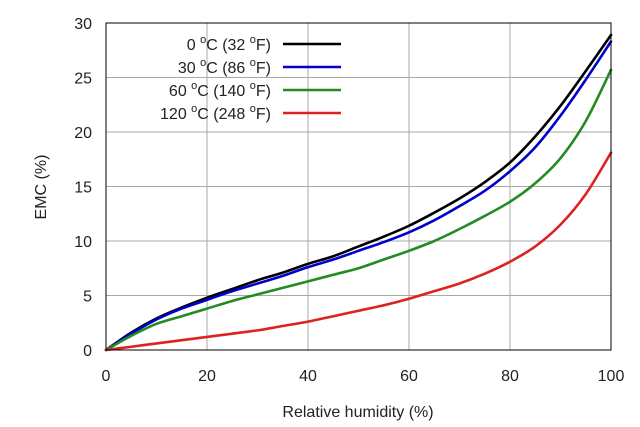  What do you see at coordinates (83, 133) in the screenshot?
I see `y-tick-label: 20` at bounding box center [83, 133].